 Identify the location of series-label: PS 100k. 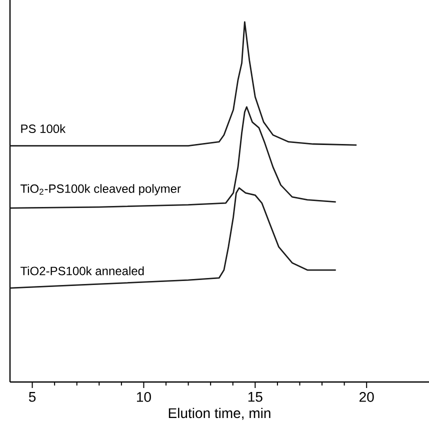
(43, 129).